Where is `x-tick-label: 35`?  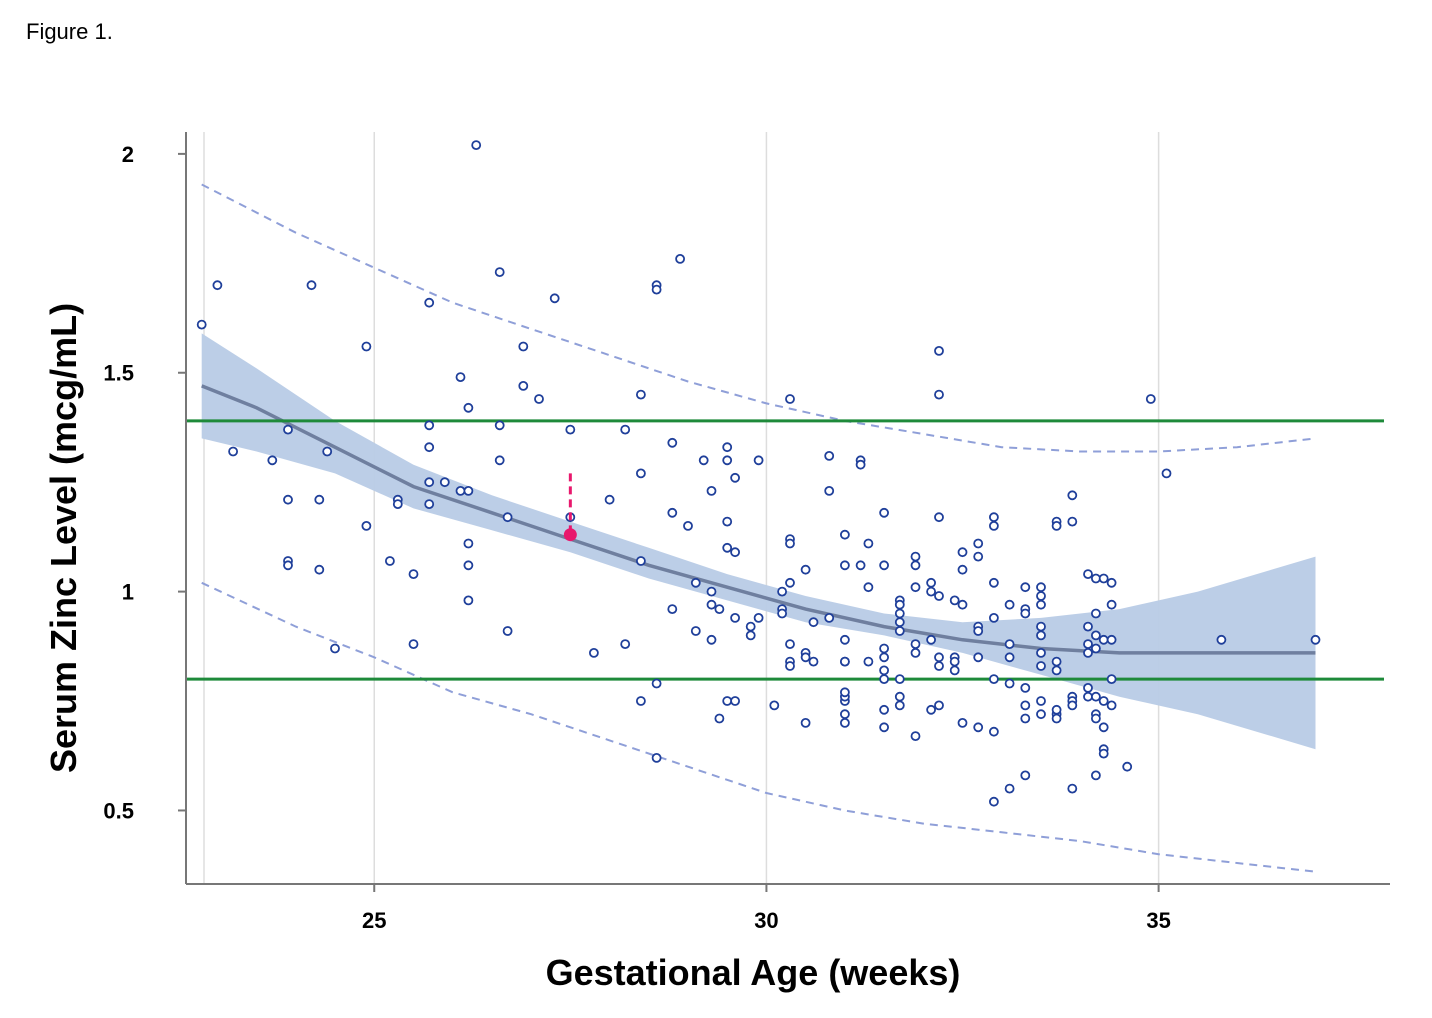
x-tick-label: 35 is located at coordinates (1158, 920).